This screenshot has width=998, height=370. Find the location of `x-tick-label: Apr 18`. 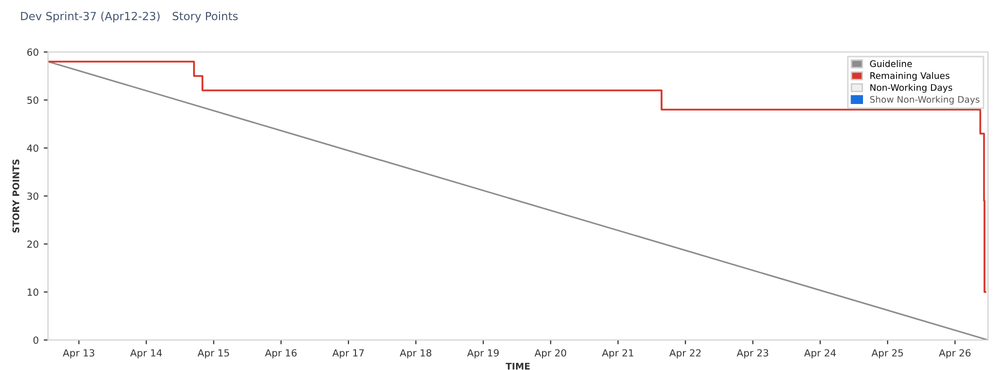

x-tick-label: Apr 18 is located at coordinates (416, 353).